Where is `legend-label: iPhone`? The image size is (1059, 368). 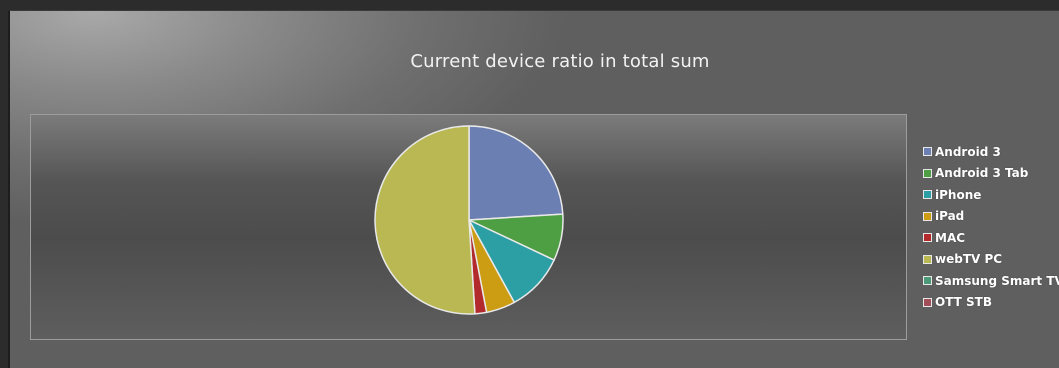 legend-label: iPhone is located at coordinates (958, 194).